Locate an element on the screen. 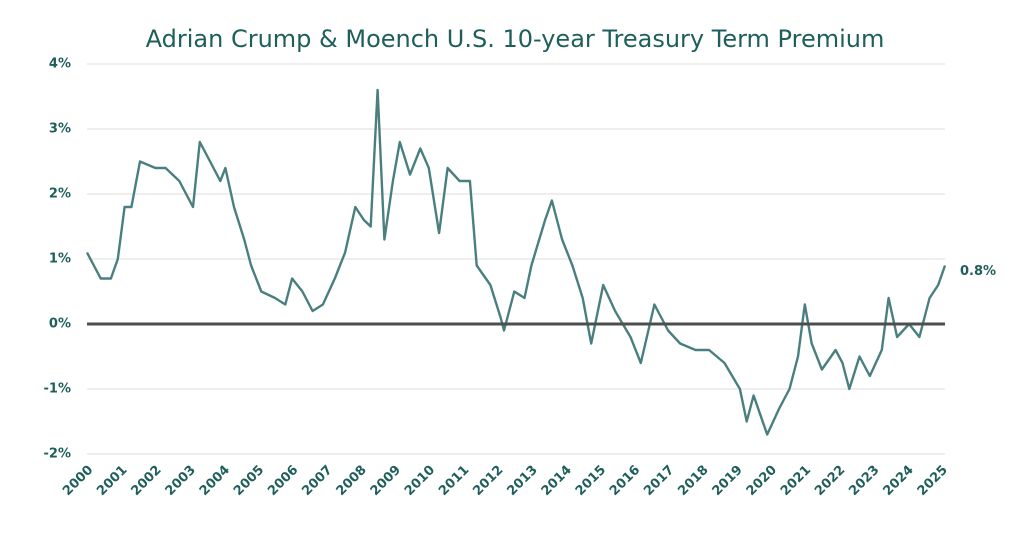  x-tick-label: 2004 is located at coordinates (215, 481).